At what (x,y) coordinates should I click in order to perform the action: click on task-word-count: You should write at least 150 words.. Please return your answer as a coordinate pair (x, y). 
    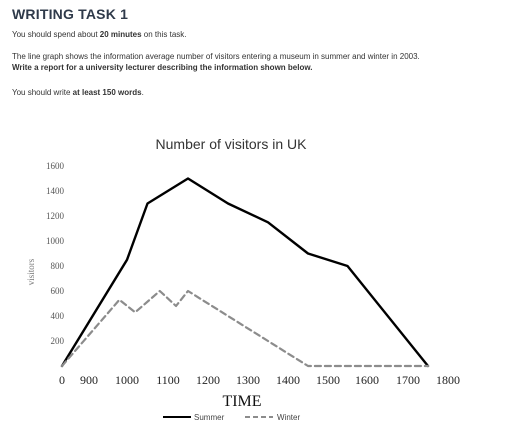
    Looking at the image, I should click on (257, 92).